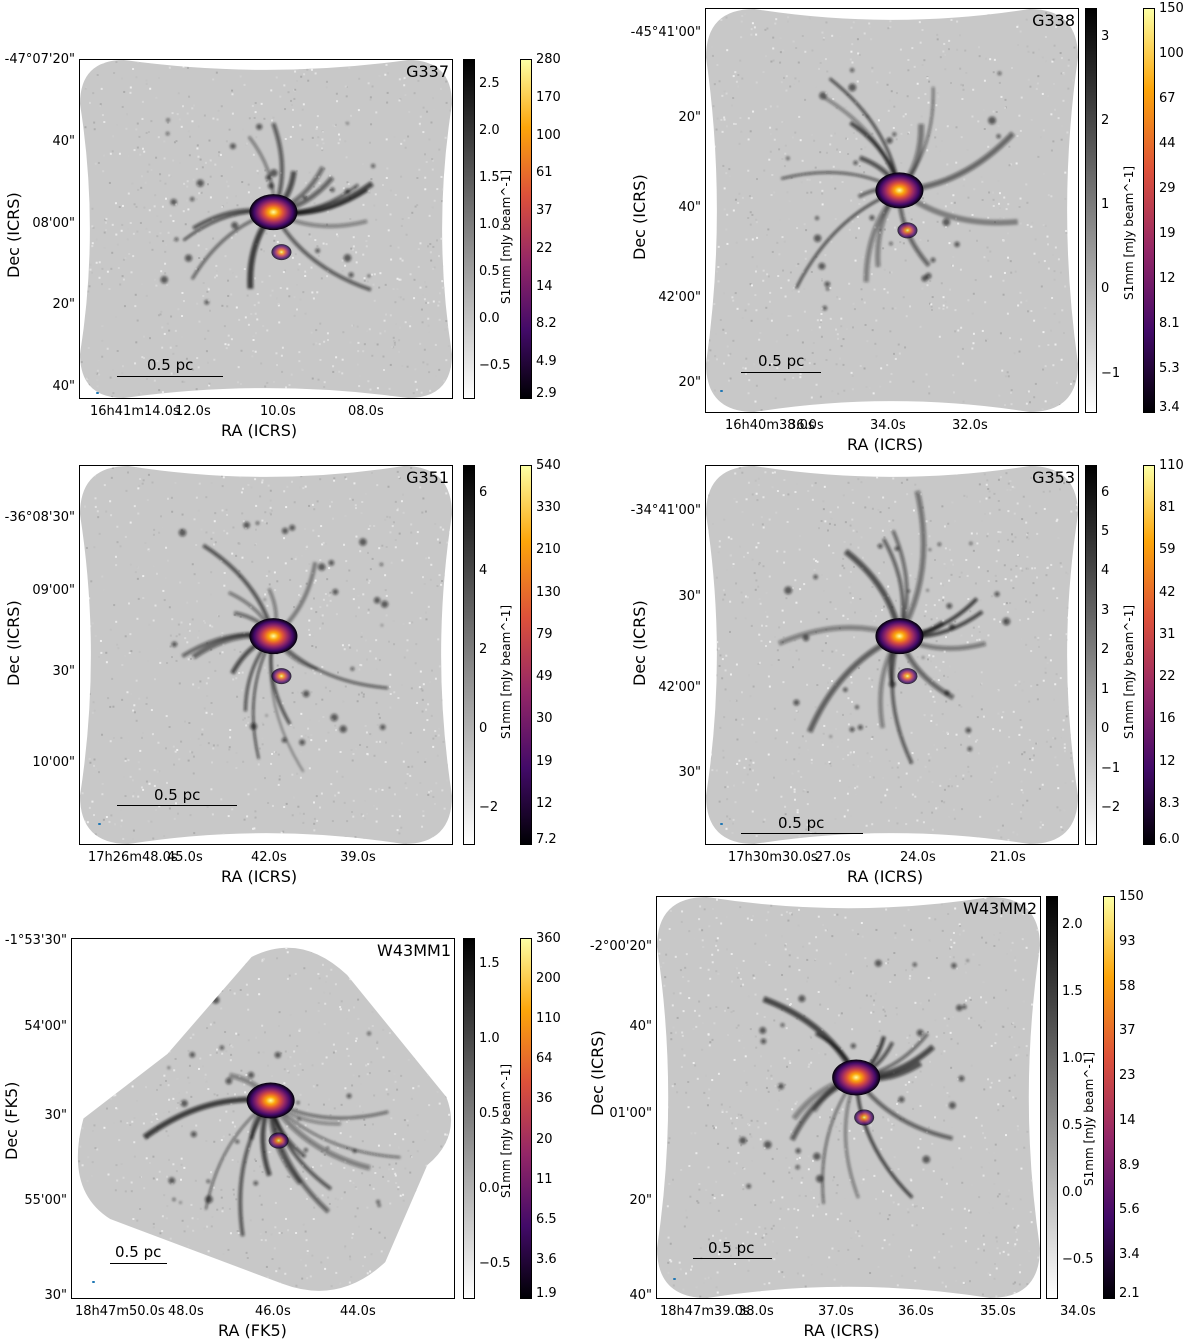  I want to click on ra-tick-label: 35.0s, so click(998, 1311).